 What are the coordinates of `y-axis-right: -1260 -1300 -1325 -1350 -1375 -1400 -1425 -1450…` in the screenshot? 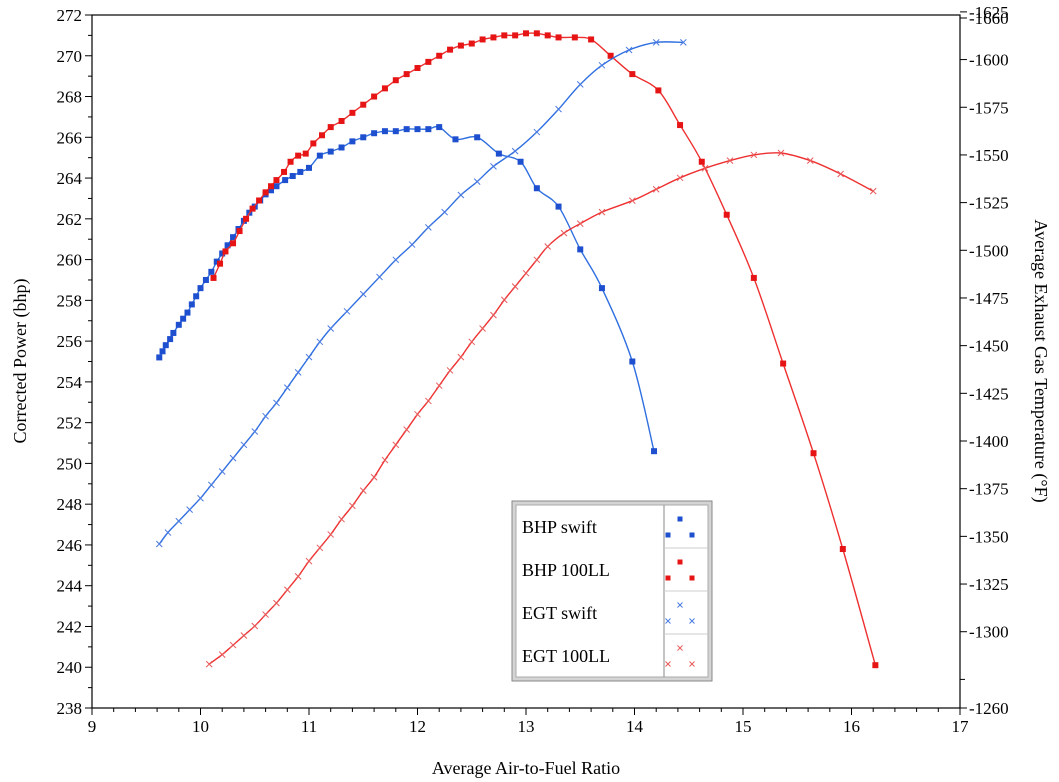 It's located at (984, 360).